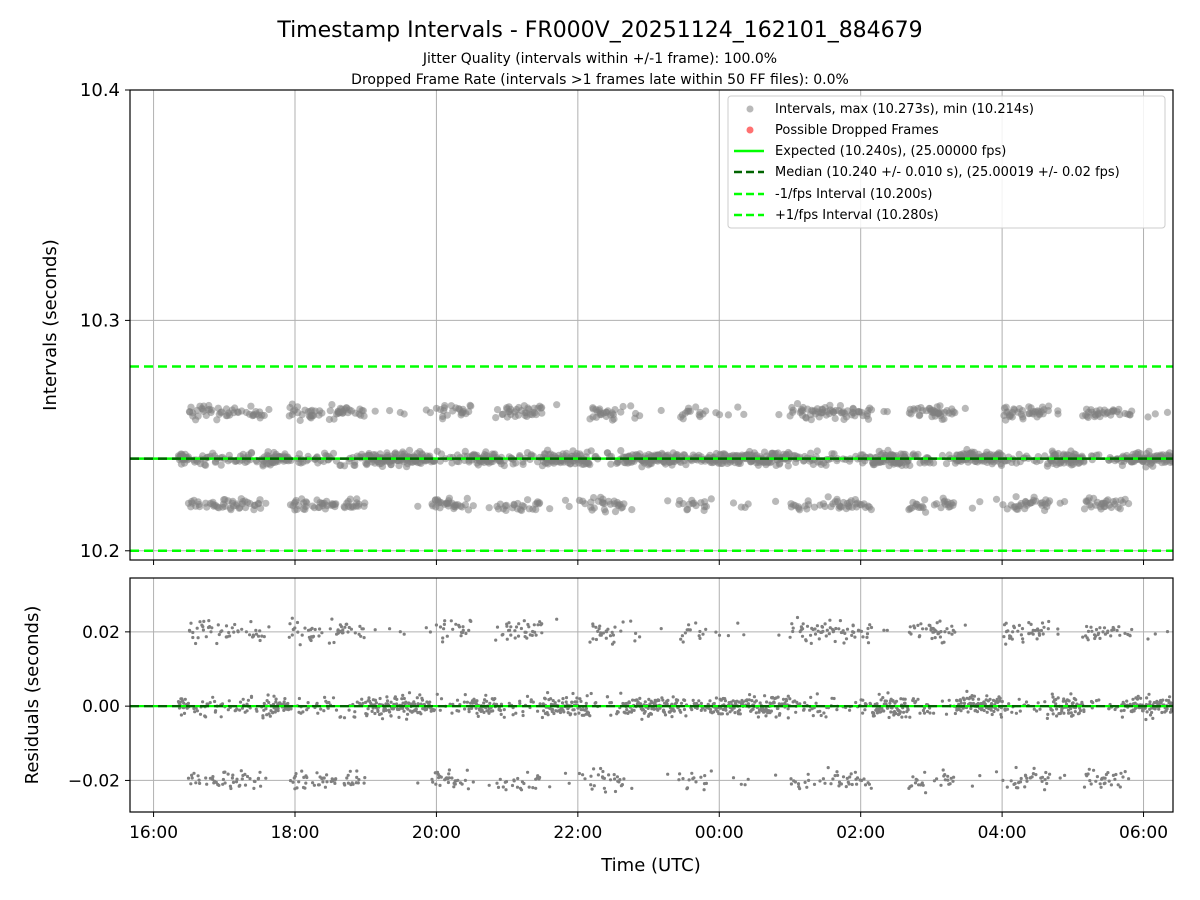  Describe the element at coordinates (904, 109) in the screenshot. I see `legend-label-intervals: Intervals, max (10.273s), min (10.214s)` at that location.